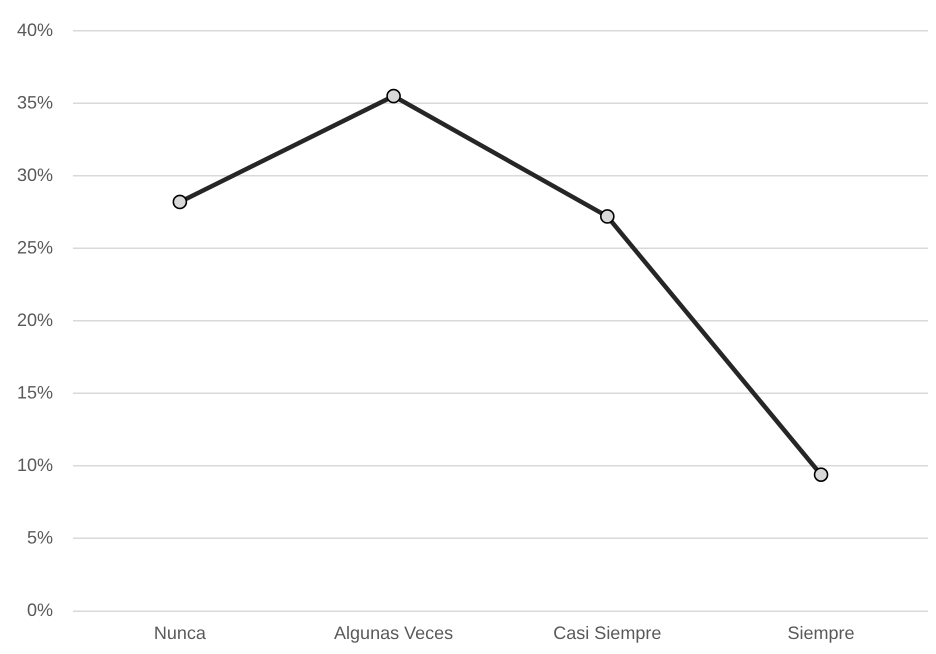  Describe the element at coordinates (34, 392) in the screenshot. I see `y-tick-label: 15%` at that location.